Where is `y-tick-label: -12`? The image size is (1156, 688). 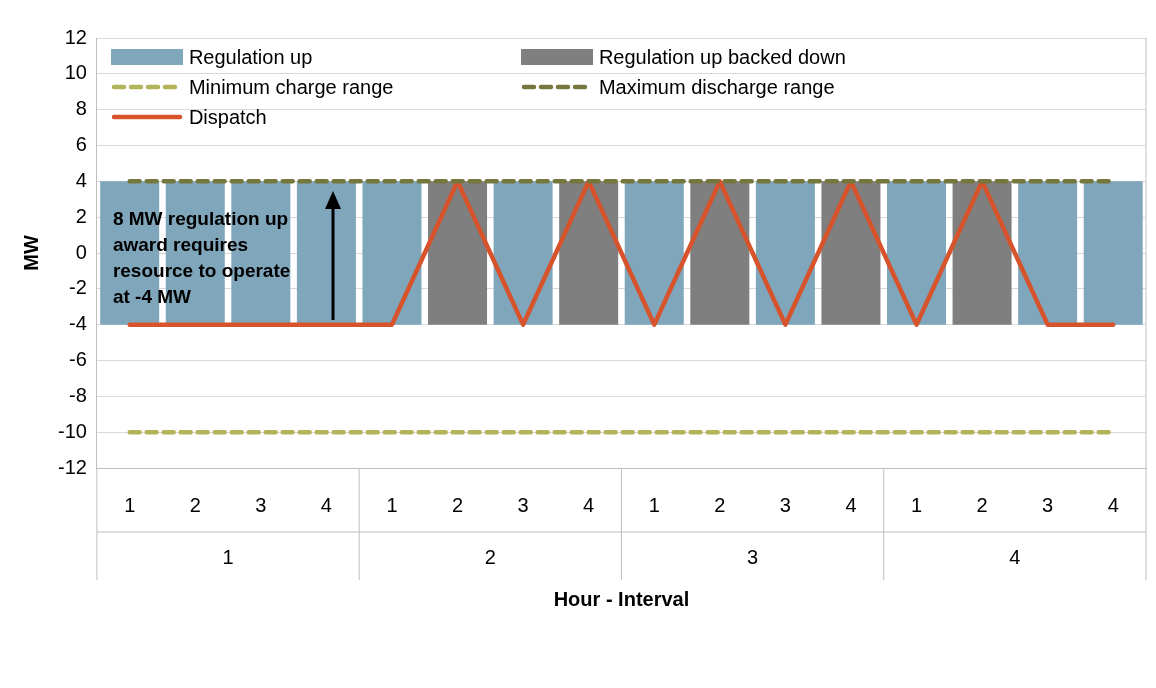 y-tick-label: -12 is located at coordinates (72, 466).